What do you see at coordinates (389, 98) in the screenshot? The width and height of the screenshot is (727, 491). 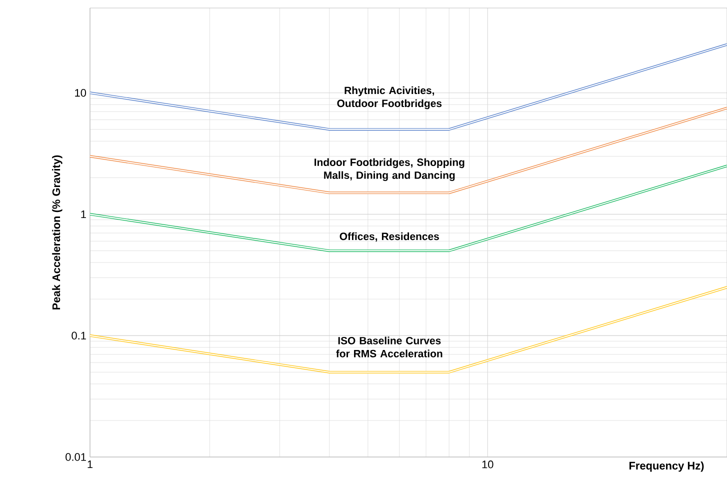 I see `annotation: Rhytmic Acivities, Outdoor Footbridges` at bounding box center [389, 98].